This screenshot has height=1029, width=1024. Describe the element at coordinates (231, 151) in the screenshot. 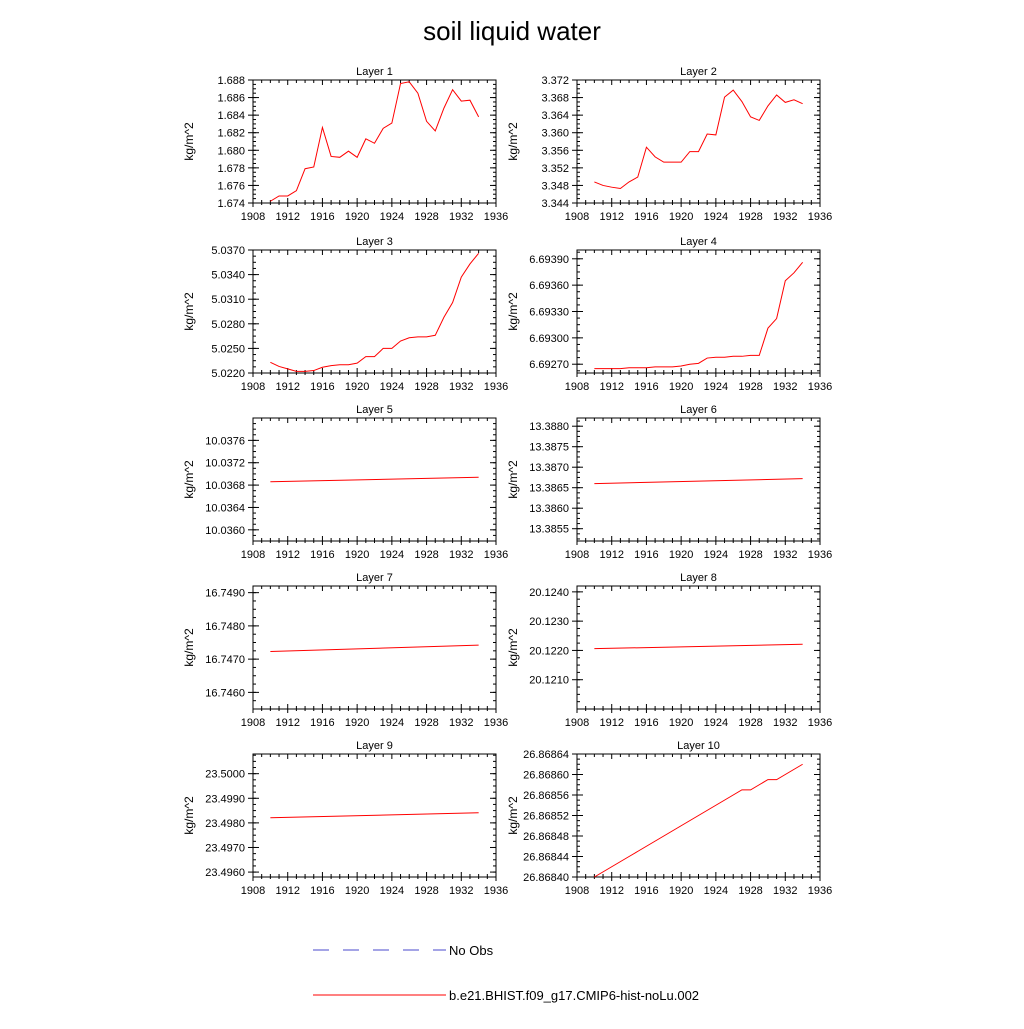

I see `y-tick-label: 1.680` at that location.